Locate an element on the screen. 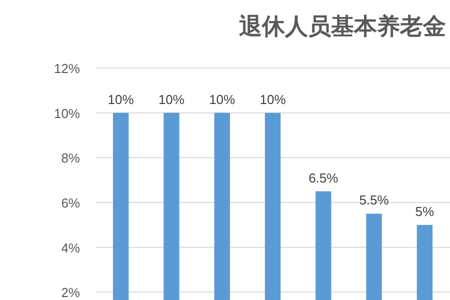 This screenshot has width=450, height=300. y-tick-label: 4% is located at coordinates (70, 248).